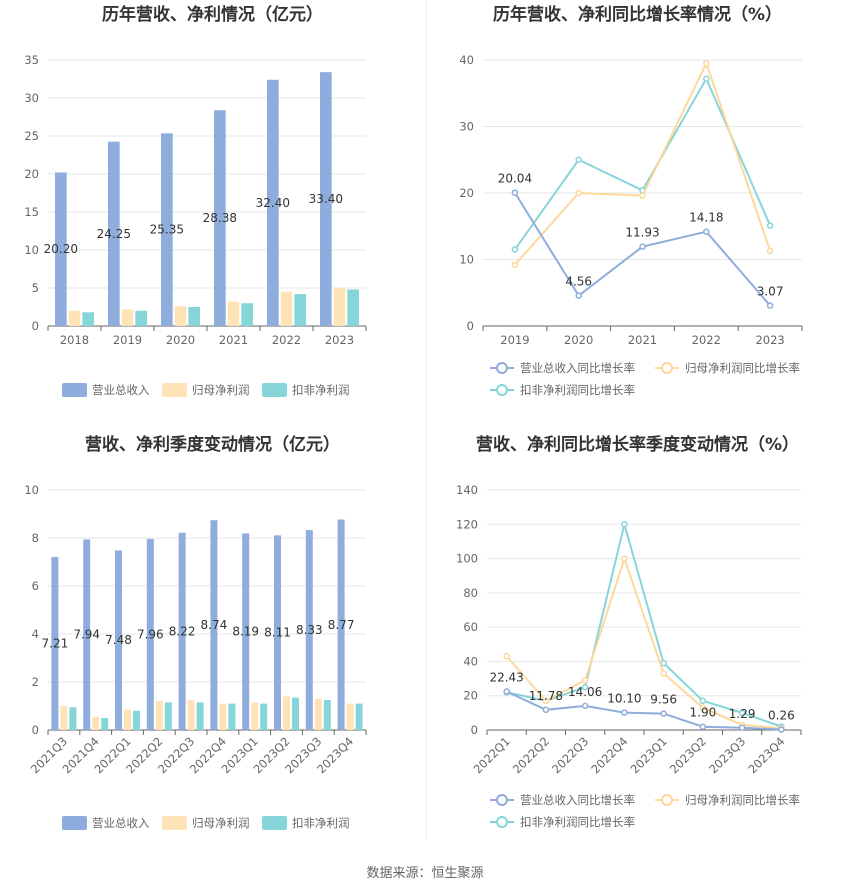 This screenshot has height=890, width=850. I want to click on chart-title: 历年营收、净利情况（亿元）, so click(212, 14).